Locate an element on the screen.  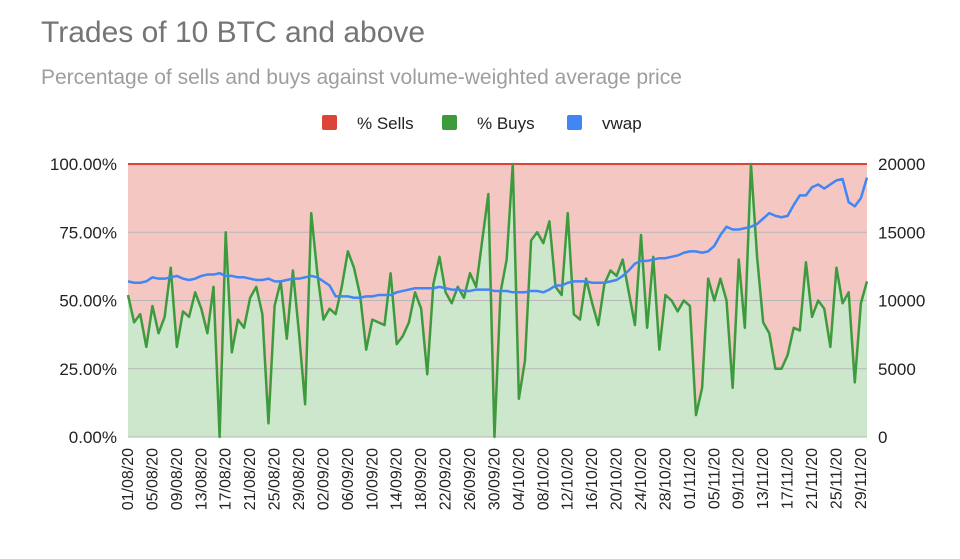
x-tick-label: 24/10/20 is located at coordinates (641, 479).